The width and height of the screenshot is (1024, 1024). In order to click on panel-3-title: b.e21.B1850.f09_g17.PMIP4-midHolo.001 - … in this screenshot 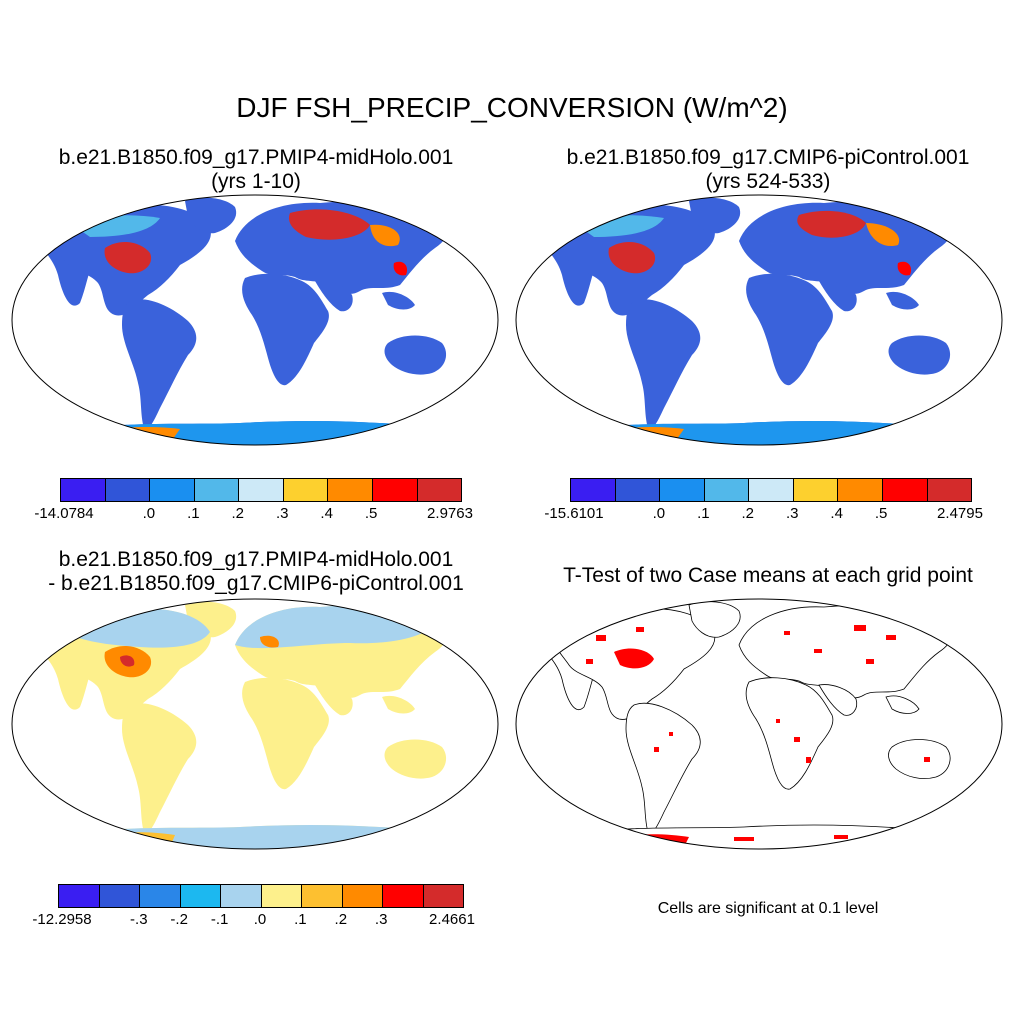, I will do `click(256, 572)`.